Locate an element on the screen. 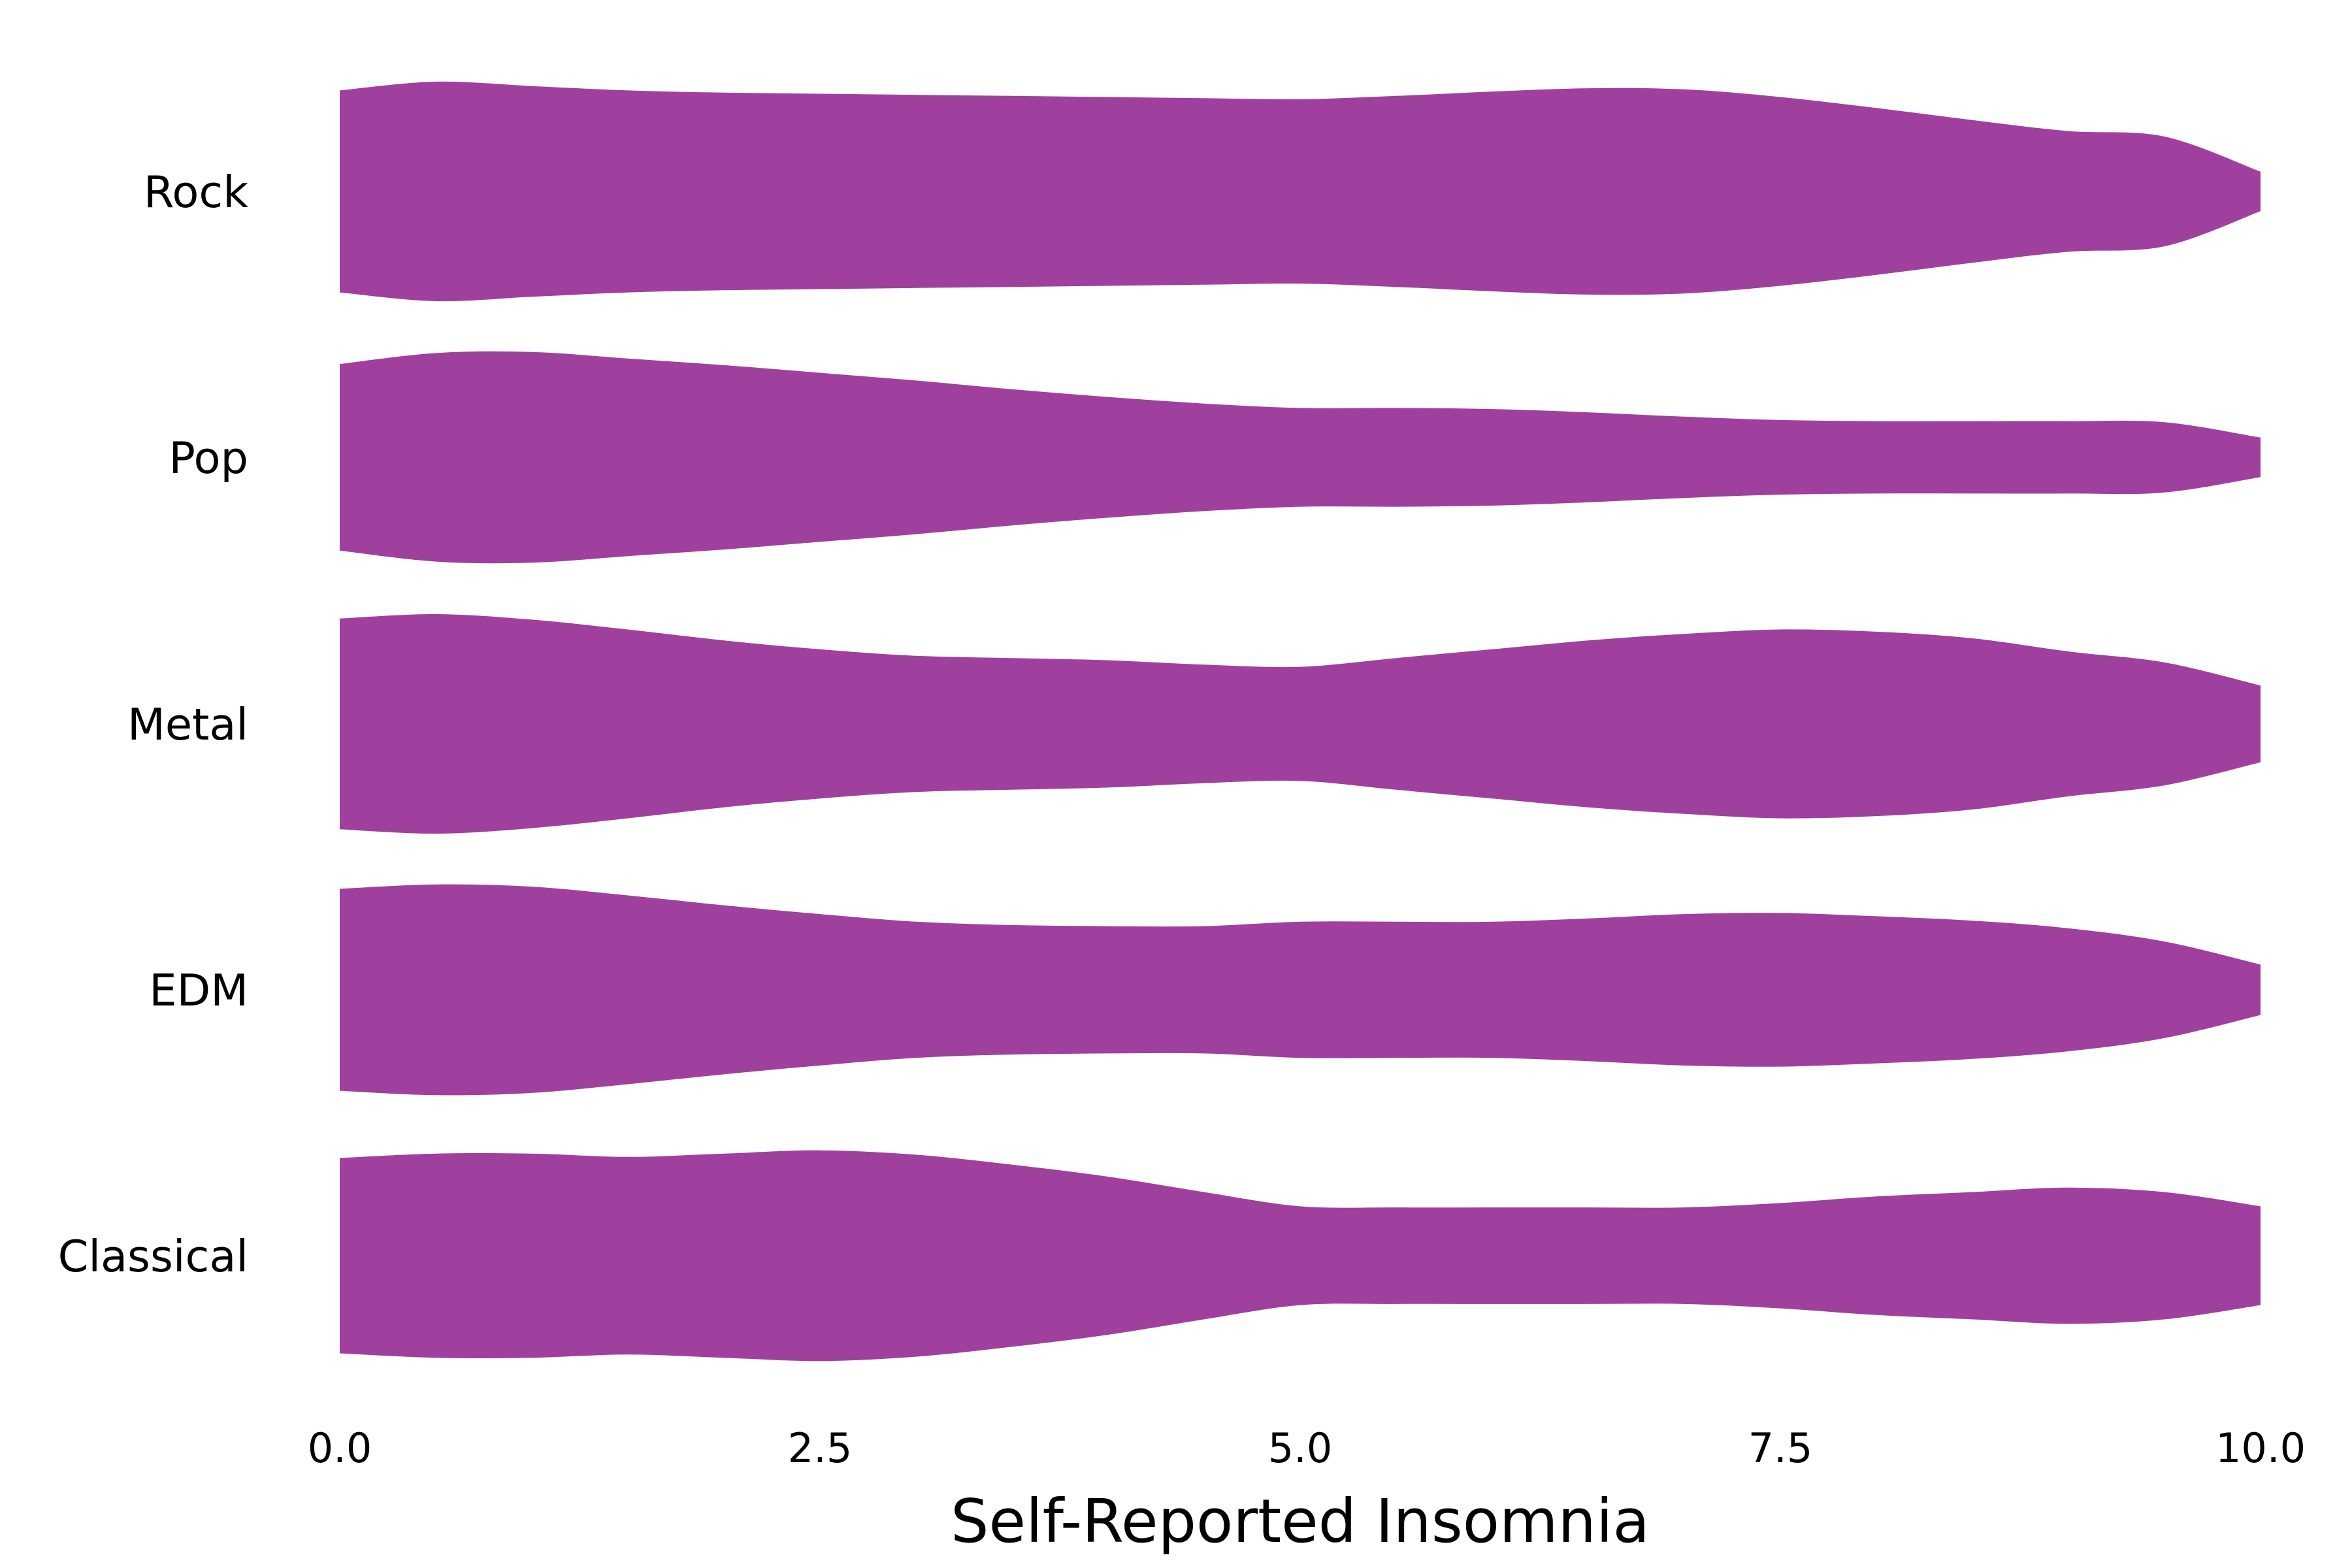 This screenshot has width=2352, height=1568. violin-edm is located at coordinates (1300, 990).